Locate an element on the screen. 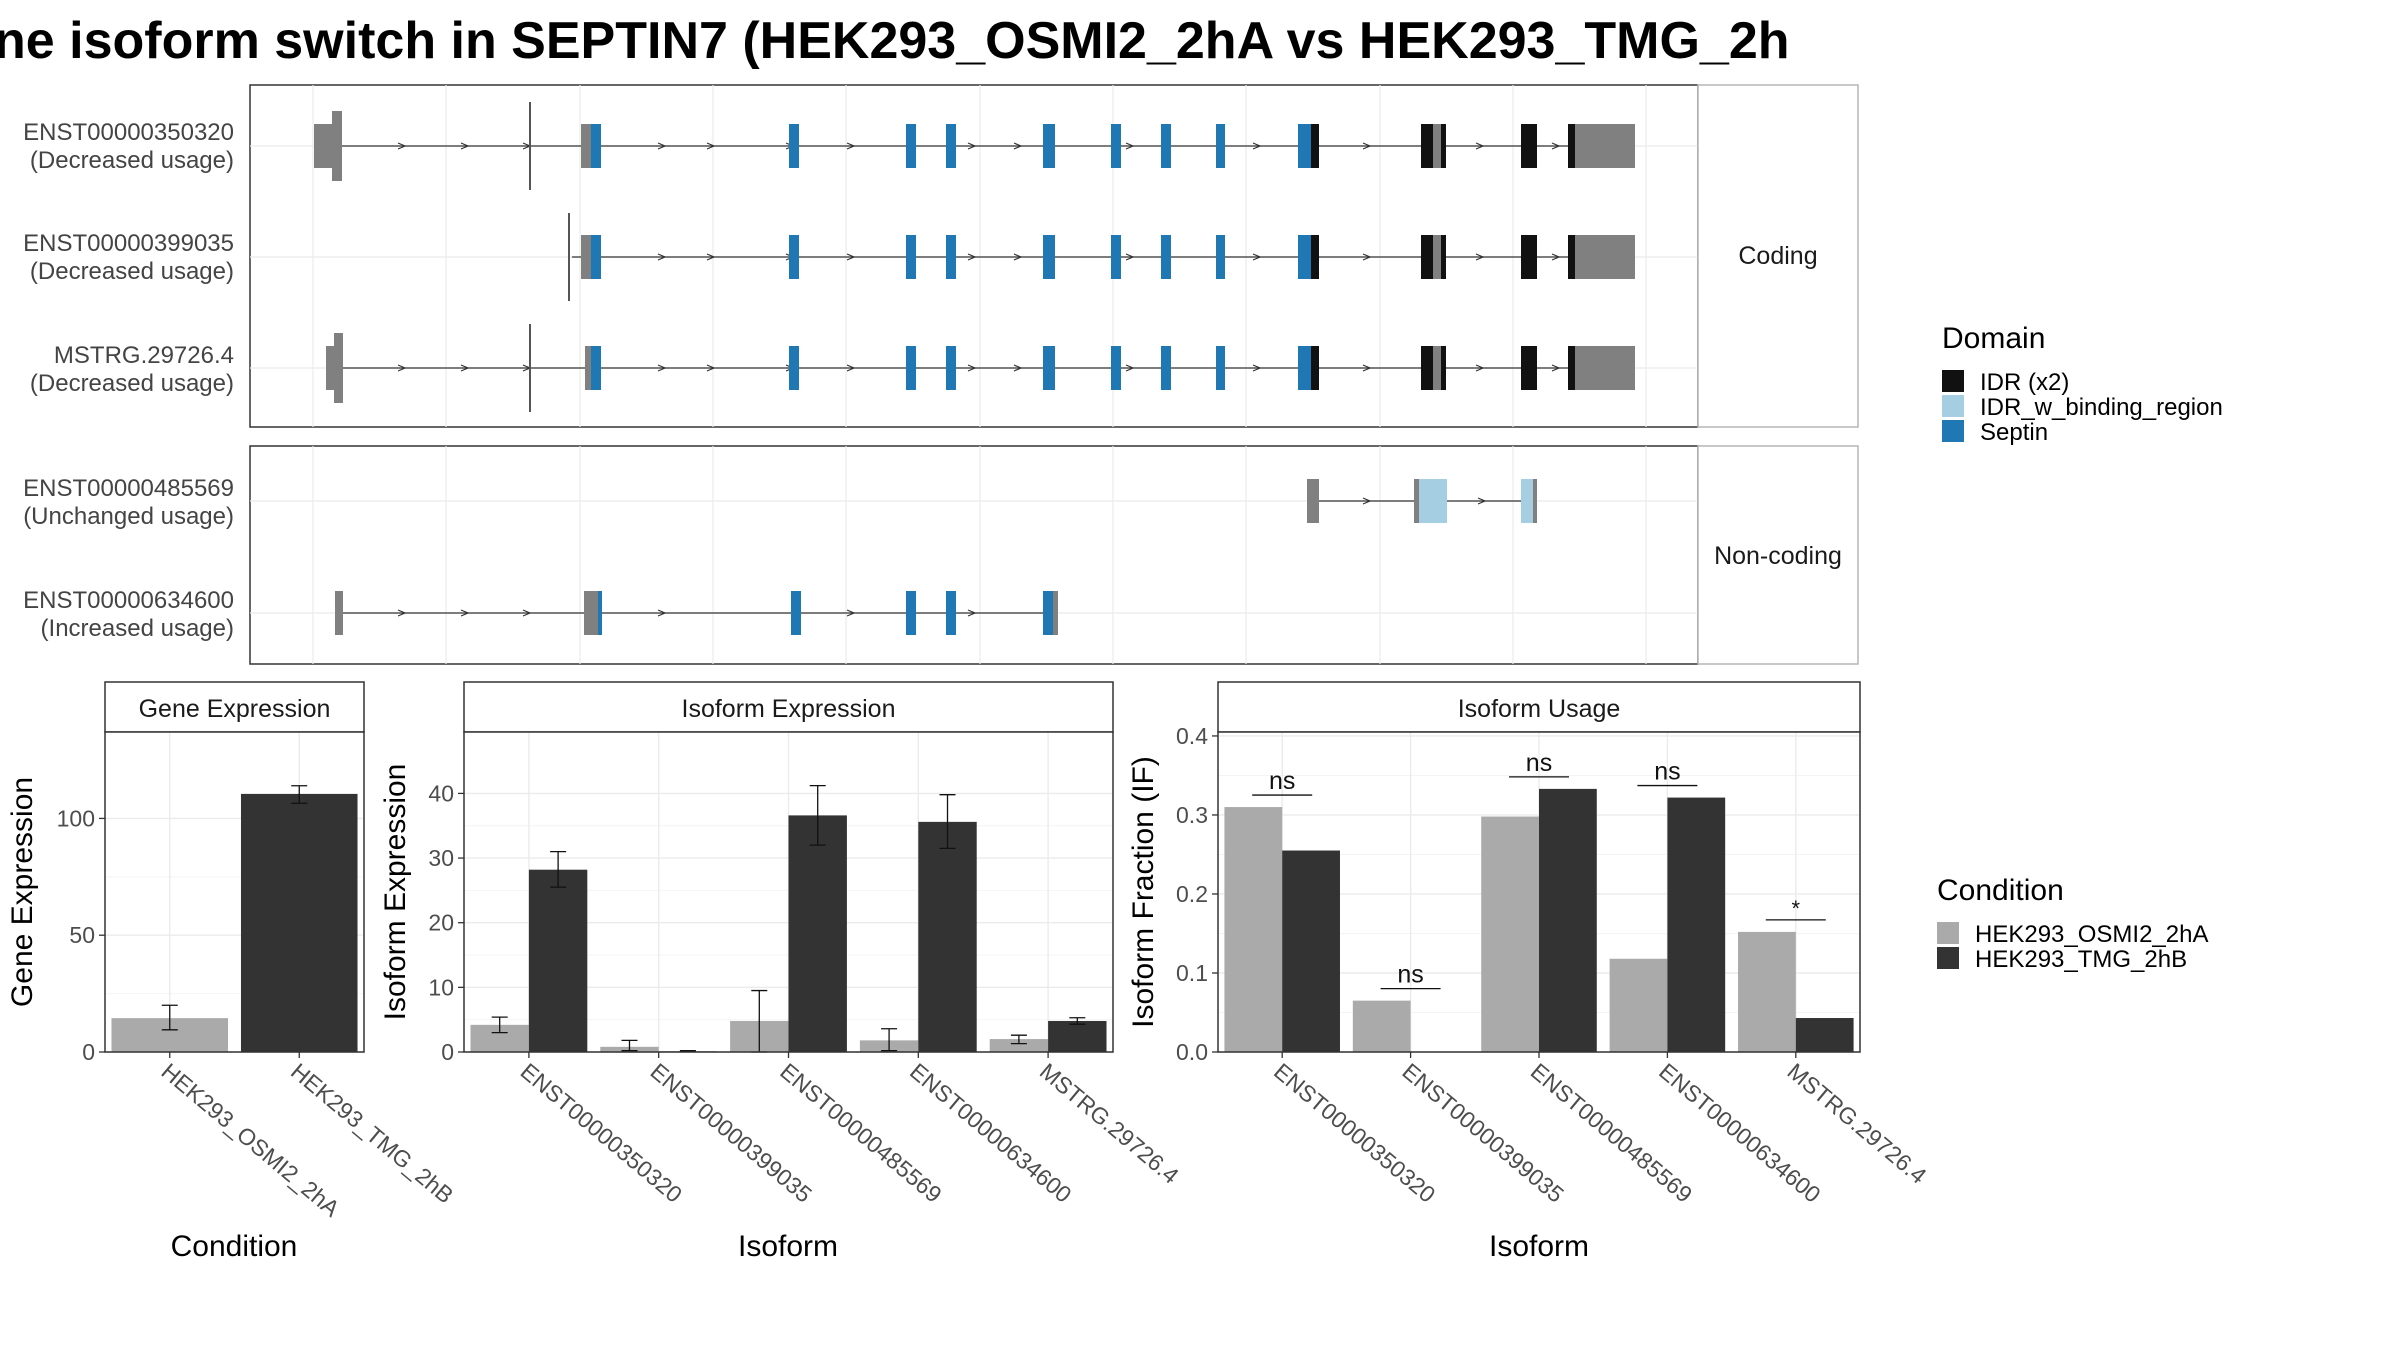 This screenshot has width=2400, height=1350. y-tick-label: 100 is located at coordinates (76, 818).